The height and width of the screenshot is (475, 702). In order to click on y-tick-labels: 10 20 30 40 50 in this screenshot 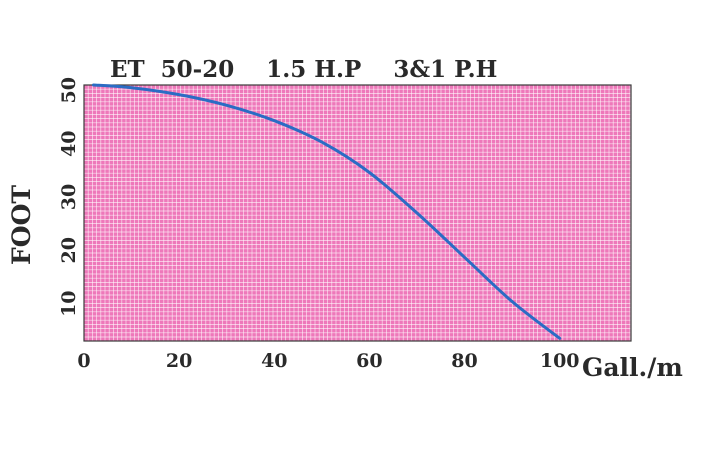, I will do `click(69, 197)`.